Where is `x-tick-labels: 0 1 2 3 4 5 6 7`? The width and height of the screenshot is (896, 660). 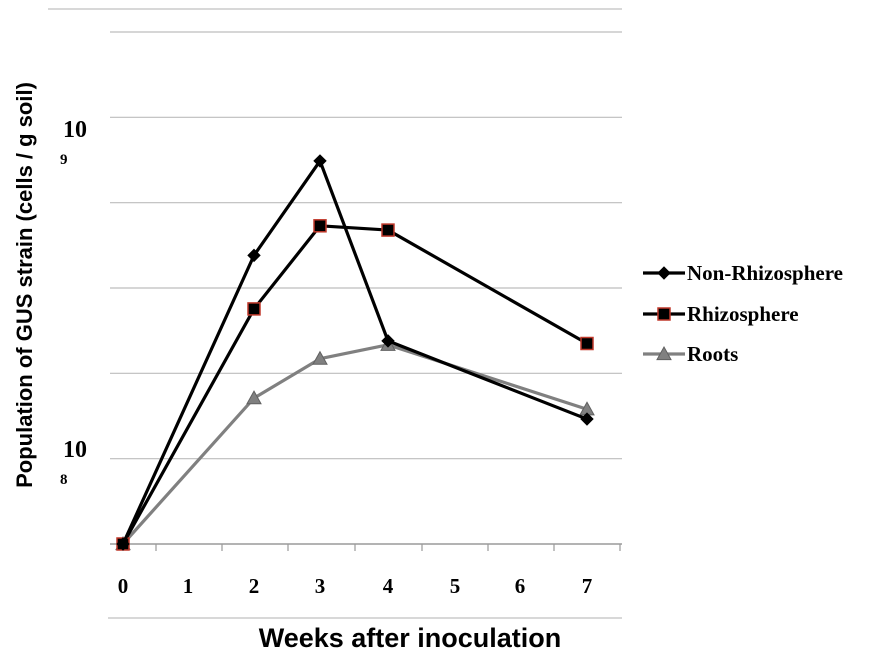
x-tick-labels: 0 1 2 3 4 5 6 7 is located at coordinates (355, 586).